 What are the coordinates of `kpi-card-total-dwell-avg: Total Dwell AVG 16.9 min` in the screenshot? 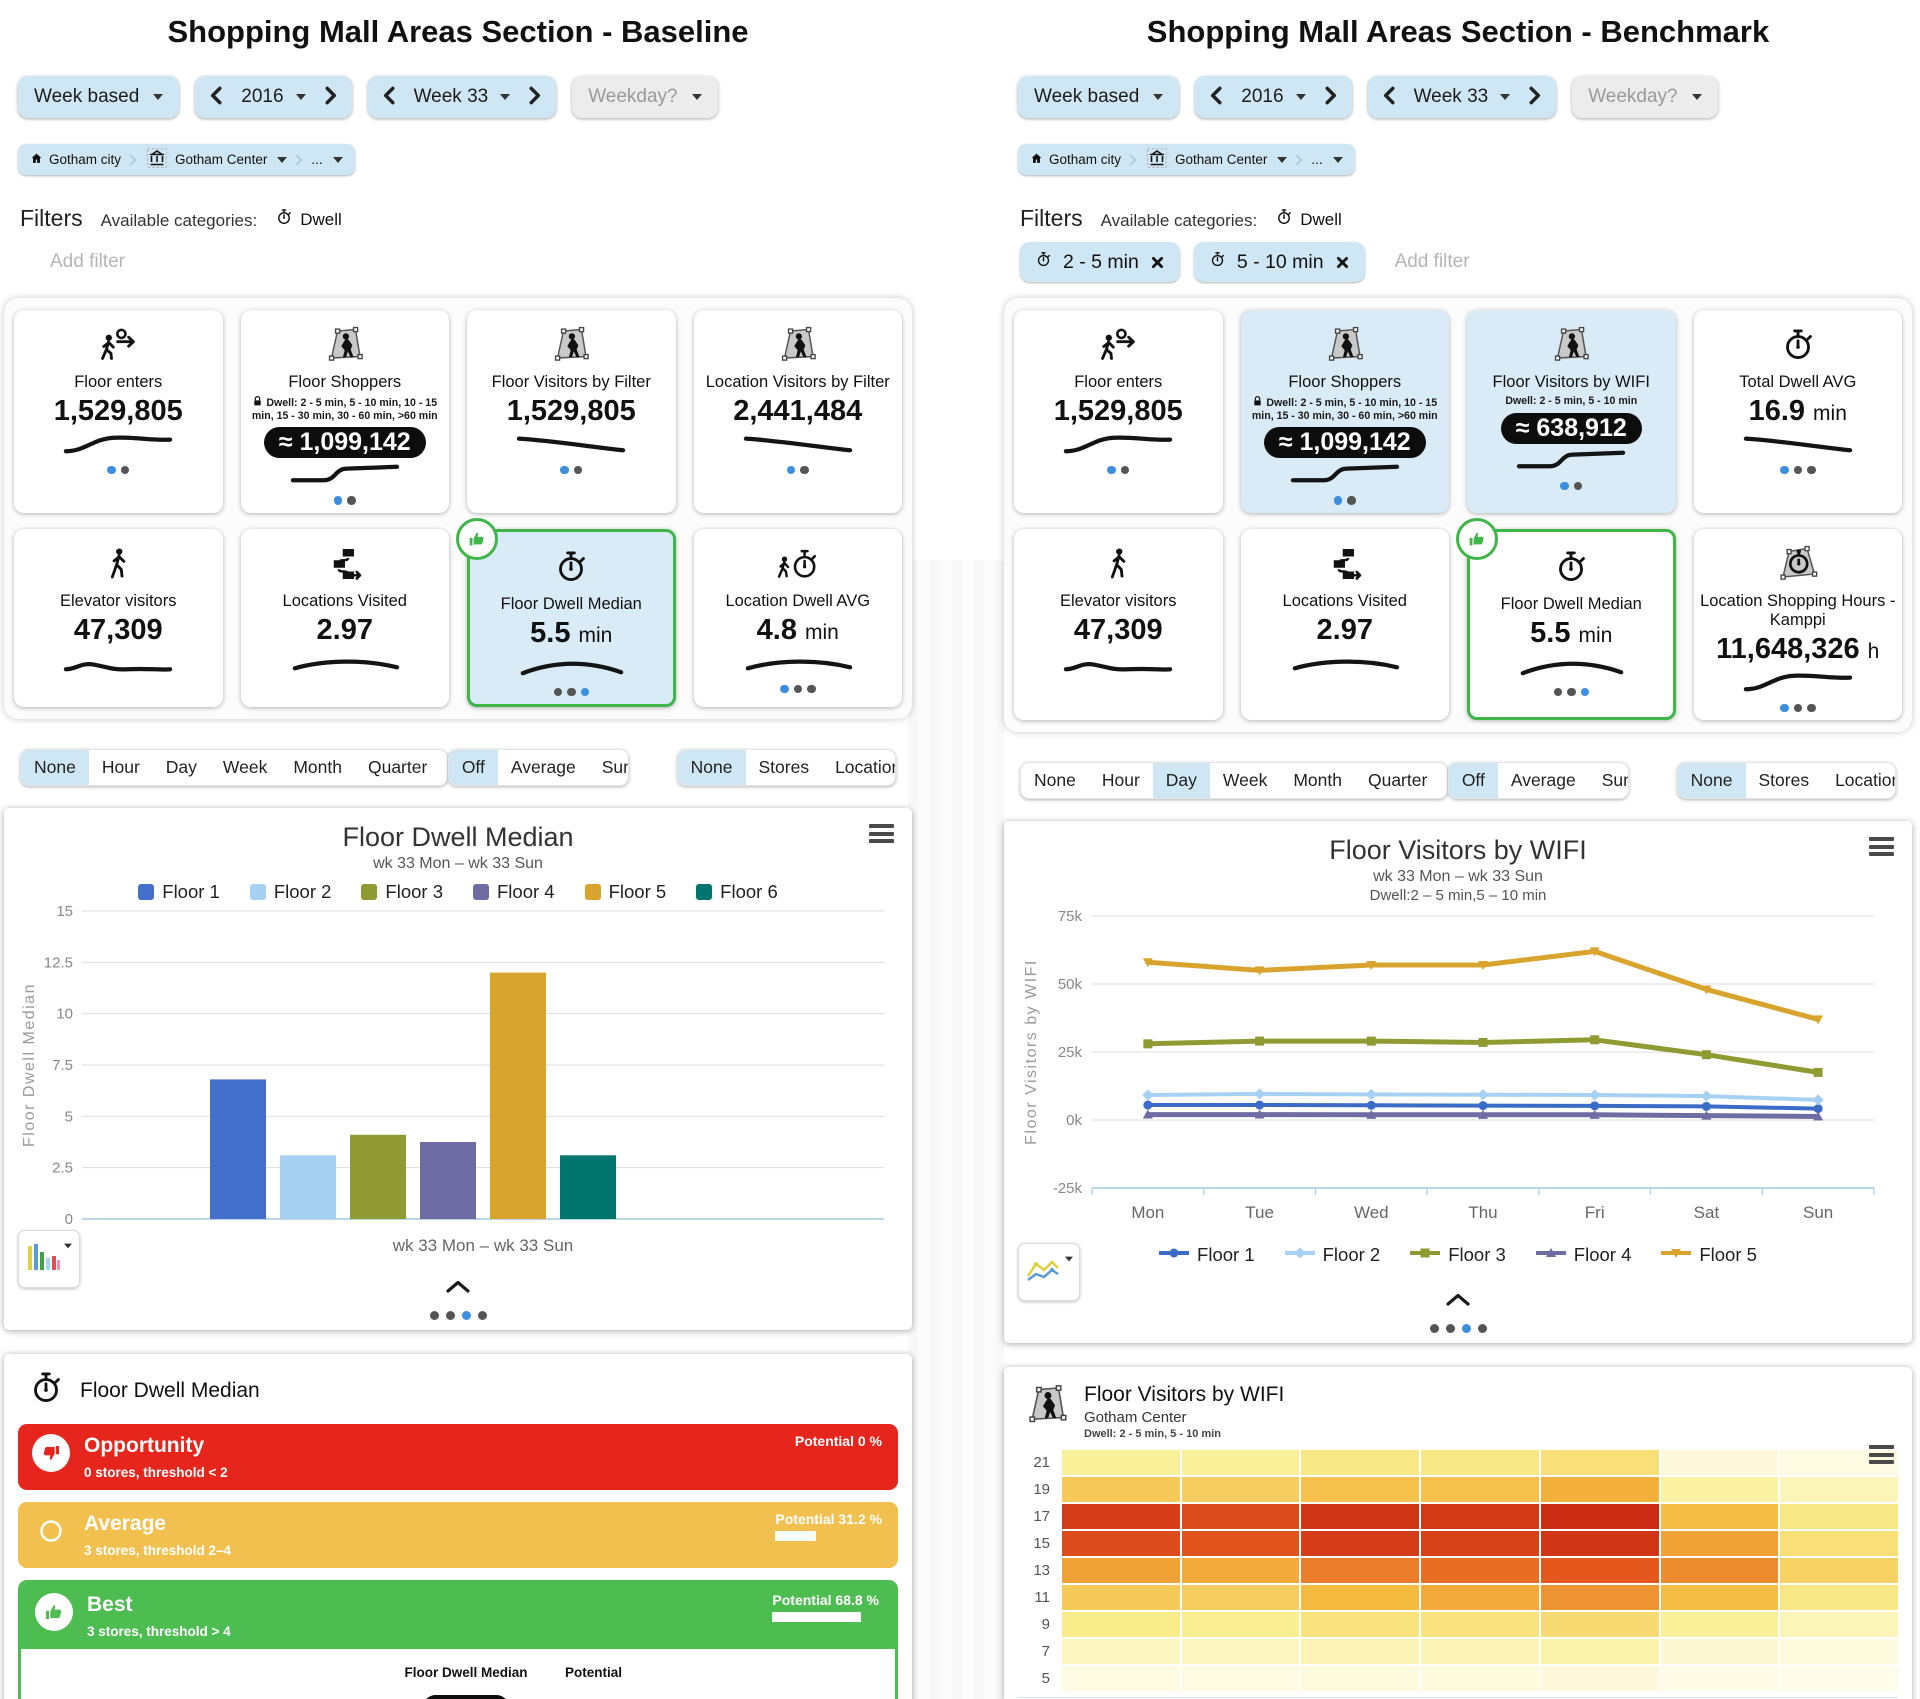 It's located at (1797, 411).